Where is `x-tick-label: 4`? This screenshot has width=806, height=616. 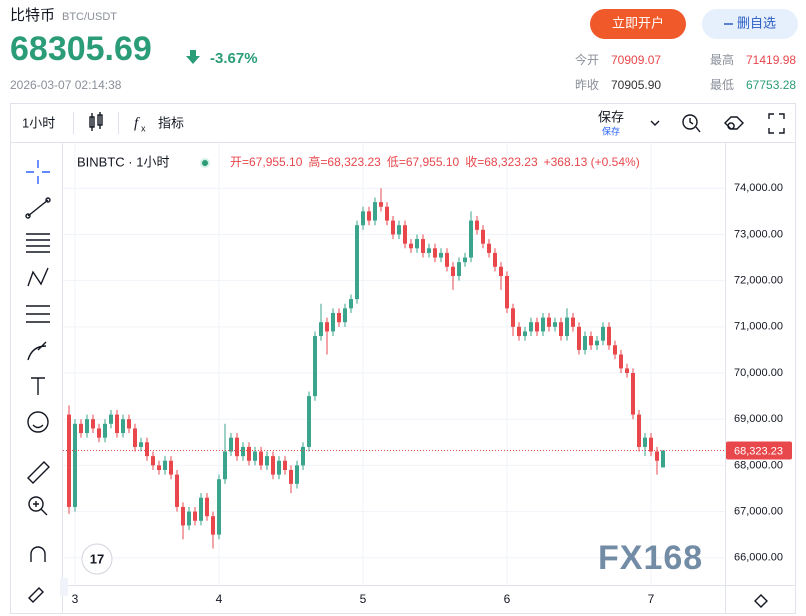
x-tick-label: 4 is located at coordinates (219, 599).